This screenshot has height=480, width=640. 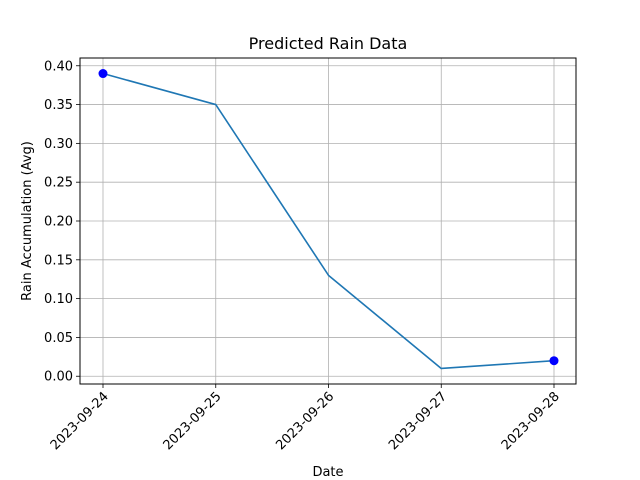 I want to click on y-tick-label: 0.35, so click(x=58, y=105).